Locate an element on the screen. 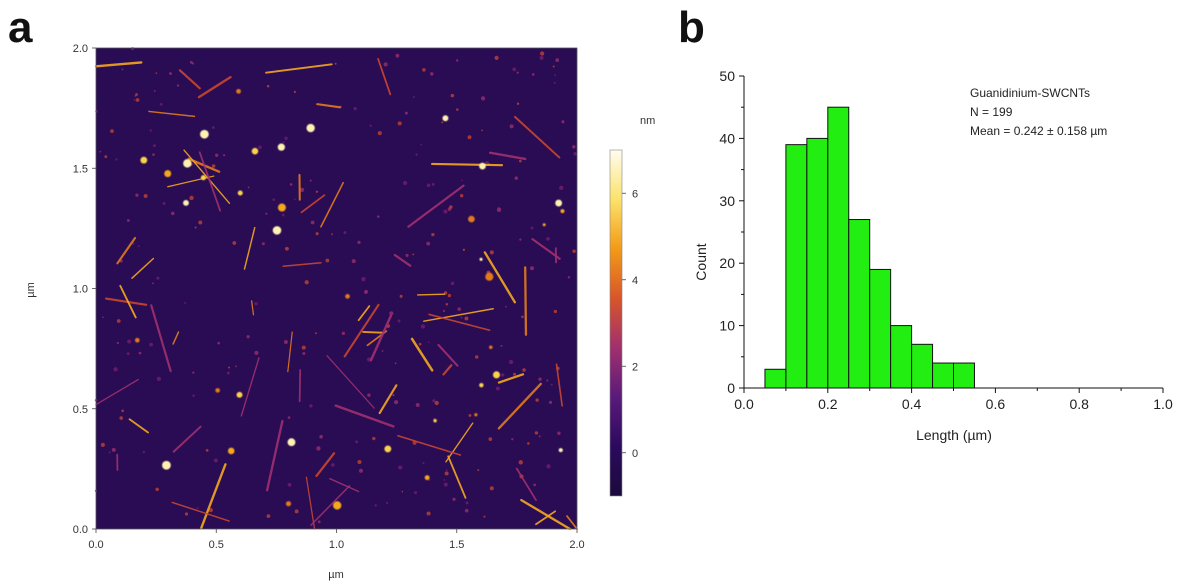 Image resolution: width=1193 pixels, height=584 pixels. afm-x-tick-label: 0.5 is located at coordinates (216, 545).